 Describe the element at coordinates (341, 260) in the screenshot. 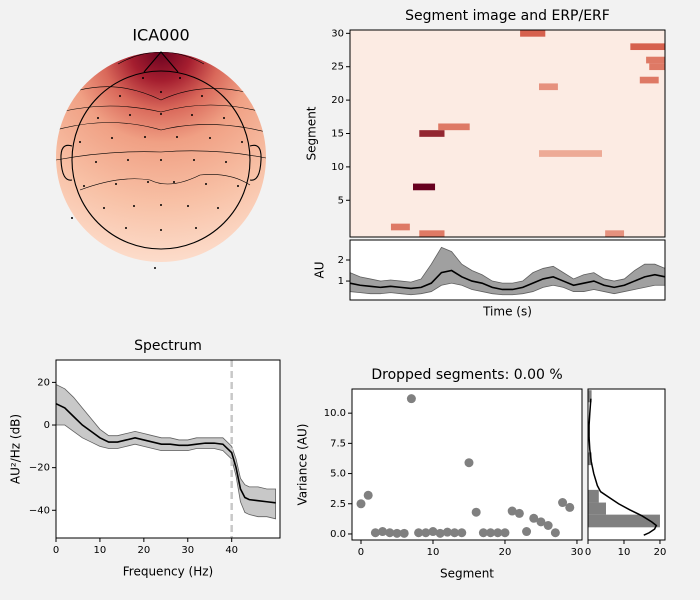

I see `y-tick-label: 2` at that location.